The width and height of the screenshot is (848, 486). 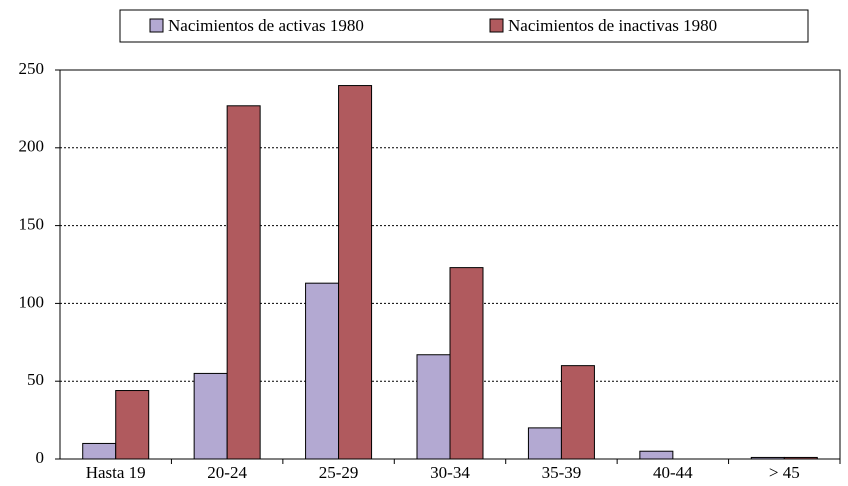 I want to click on x-tick-label: > 45, so click(x=784, y=472).